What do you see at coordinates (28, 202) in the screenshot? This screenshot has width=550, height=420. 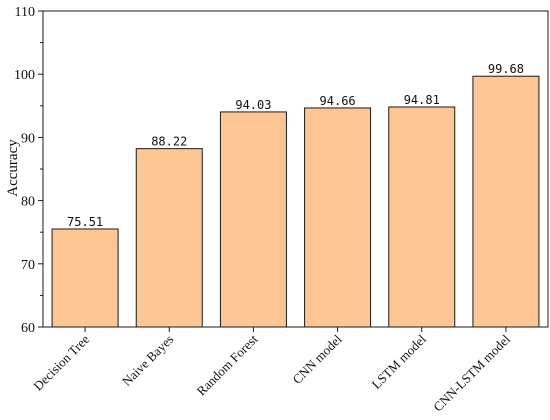 I see `y-tick-label: 80` at bounding box center [28, 202].